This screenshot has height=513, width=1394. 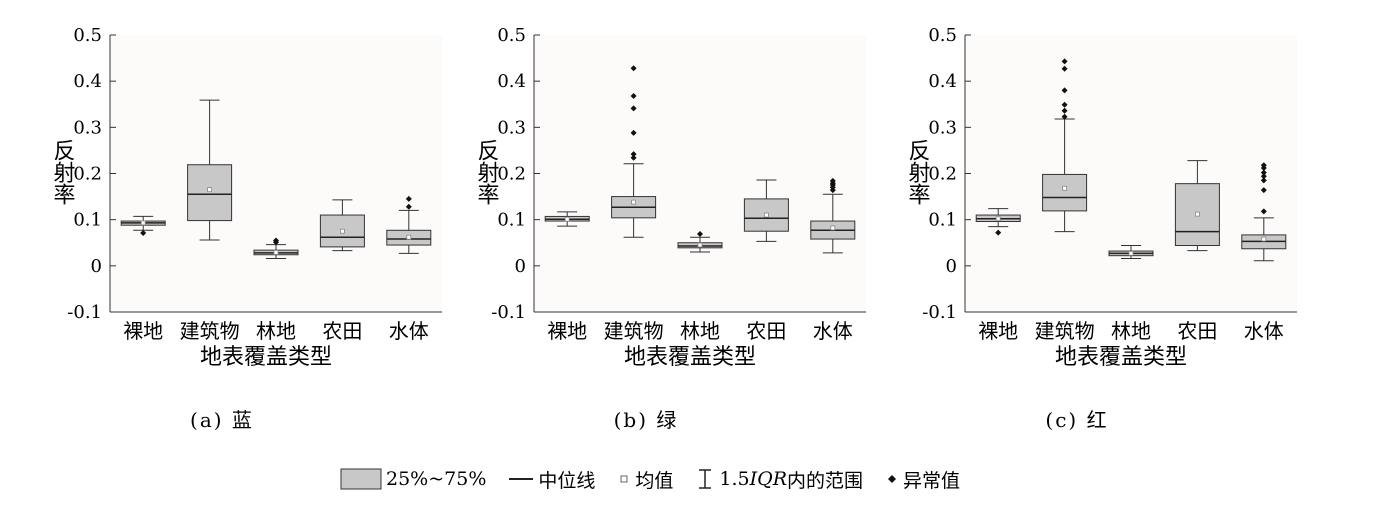 I want to click on legend-item-range: 1.5 IQR 内的范围, so click(x=779, y=479).